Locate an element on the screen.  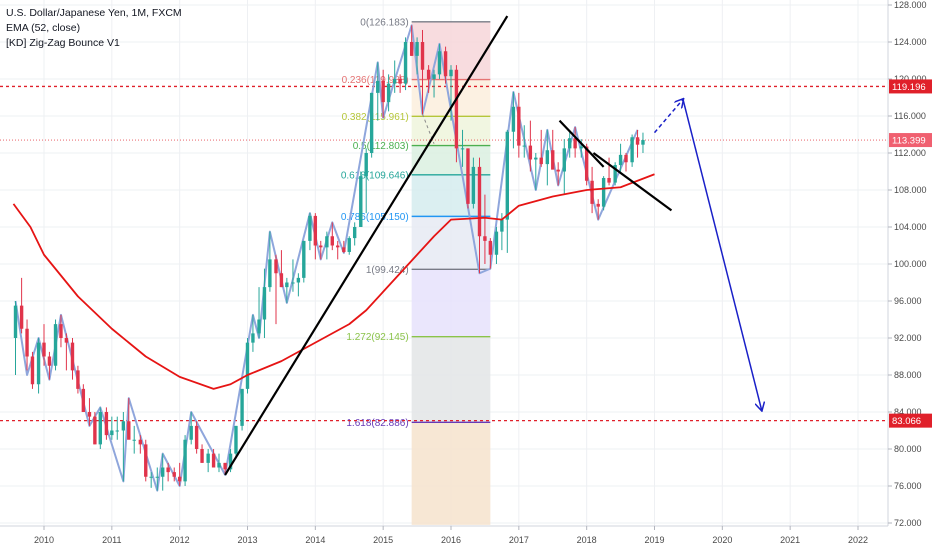
fib-level-label: 1.618(82.886) is located at coordinates (377, 423).